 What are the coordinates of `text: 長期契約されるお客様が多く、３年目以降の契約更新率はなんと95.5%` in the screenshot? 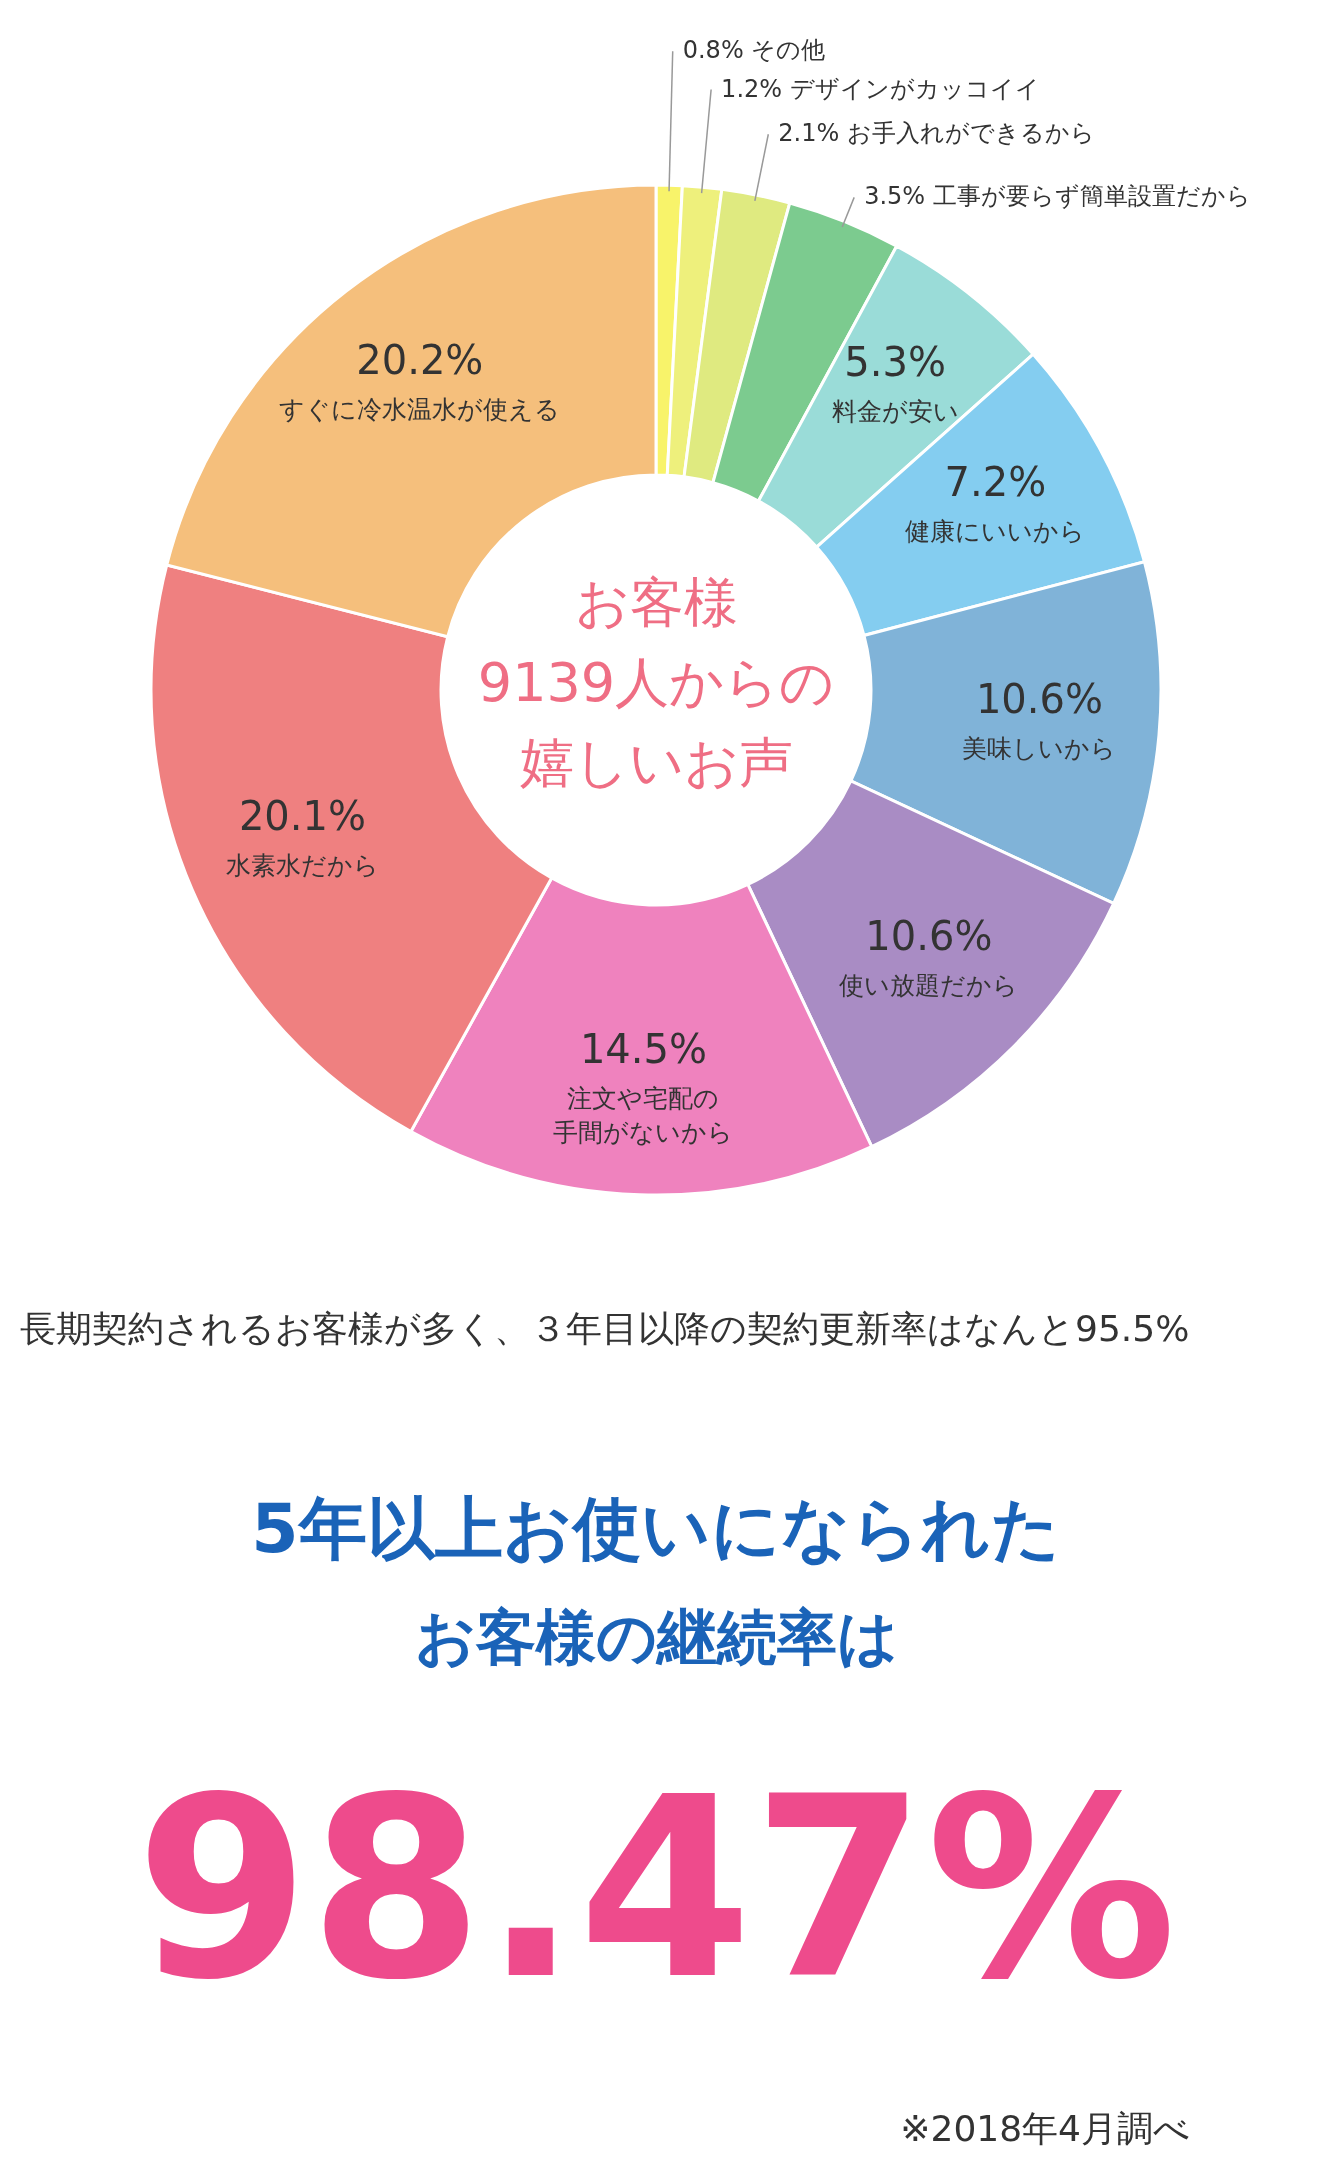 It's located at (605, 1328).